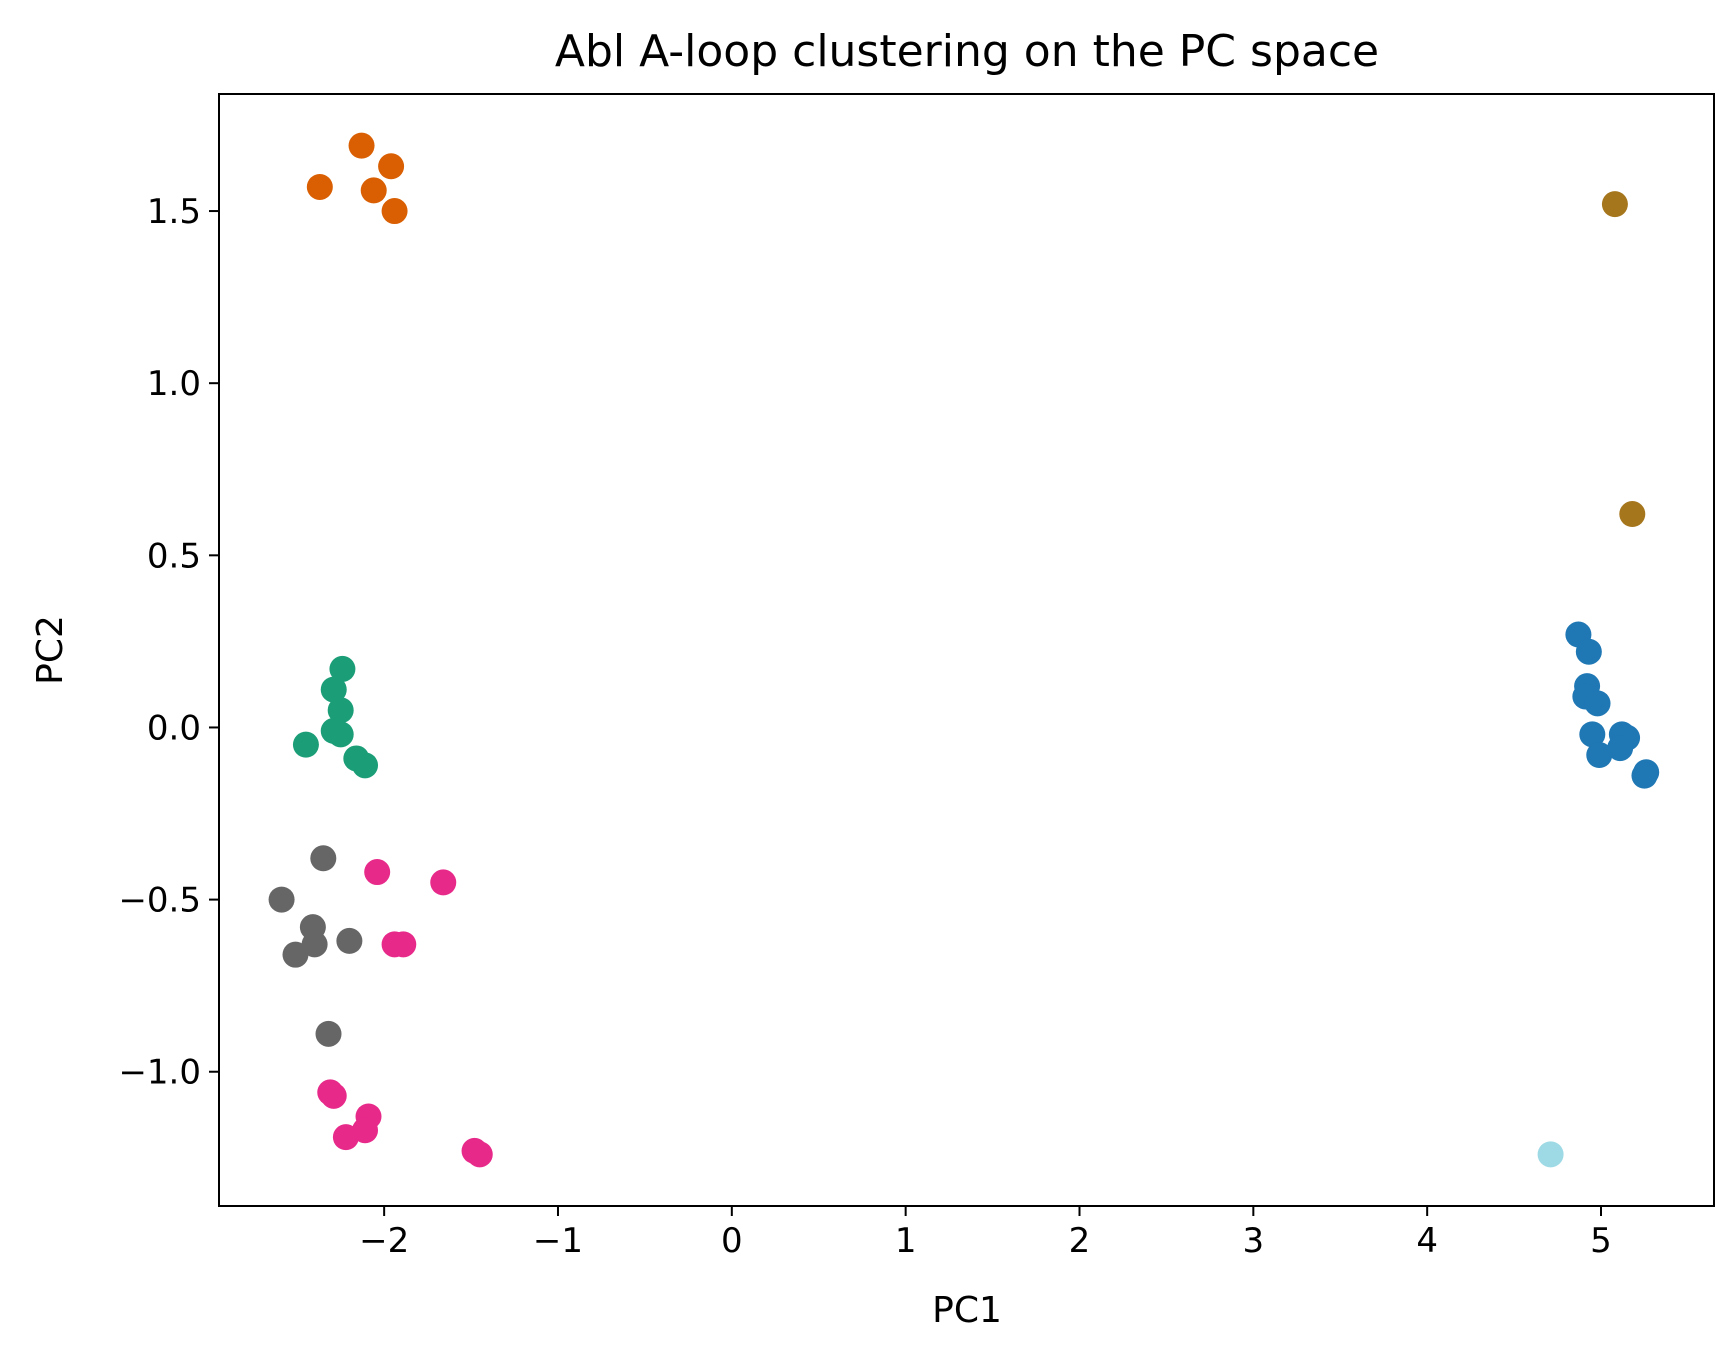 The height and width of the screenshot is (1357, 1734). Describe the element at coordinates (174, 212) in the screenshot. I see `y-tick-label: 1.5` at that location.